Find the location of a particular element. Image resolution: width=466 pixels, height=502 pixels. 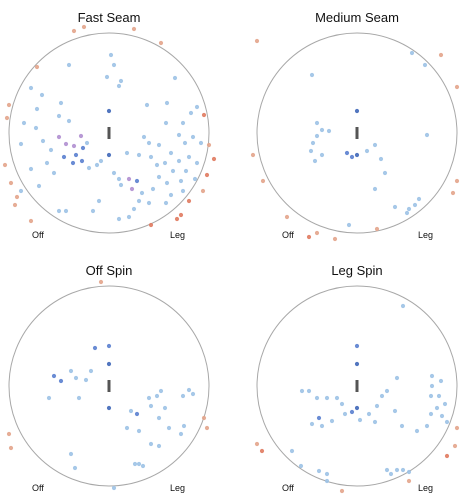

panel-title: Leg Spin is located at coordinates (356, 270).